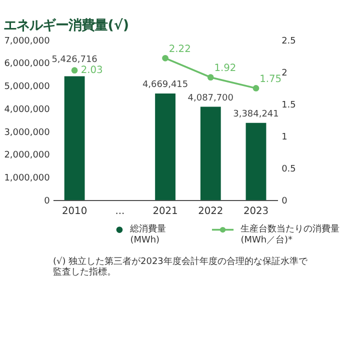  Describe the element at coordinates (179, 49) in the screenshot. I see `data-label: 2.22` at that location.